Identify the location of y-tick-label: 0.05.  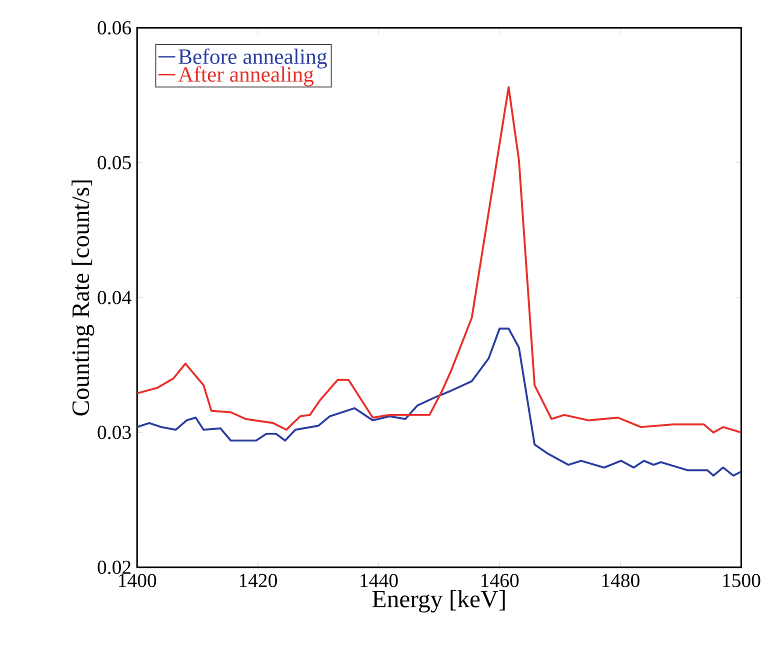
(114, 163).